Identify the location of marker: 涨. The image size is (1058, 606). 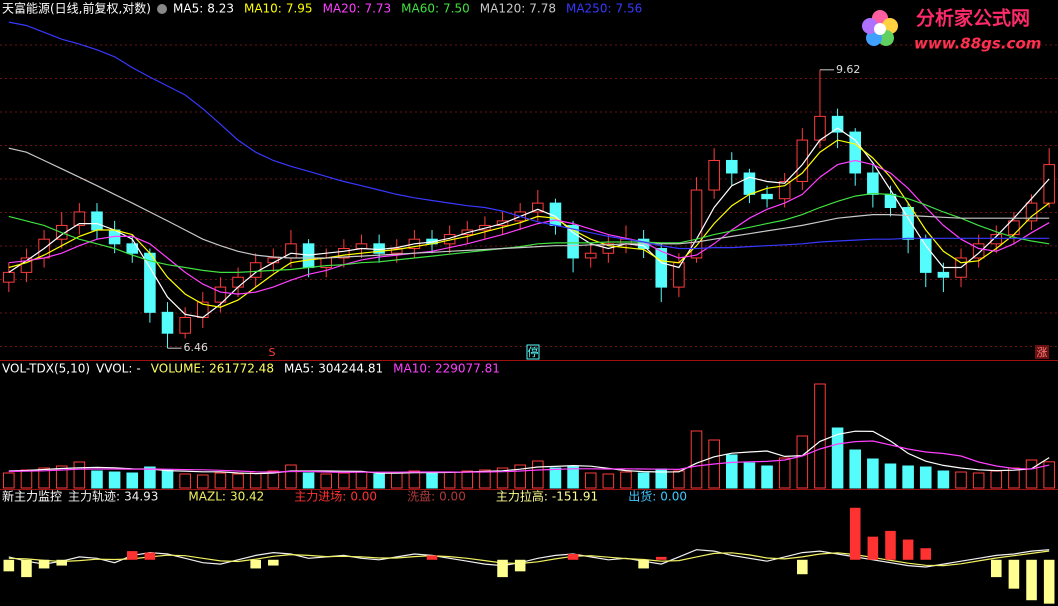
(1042, 352).